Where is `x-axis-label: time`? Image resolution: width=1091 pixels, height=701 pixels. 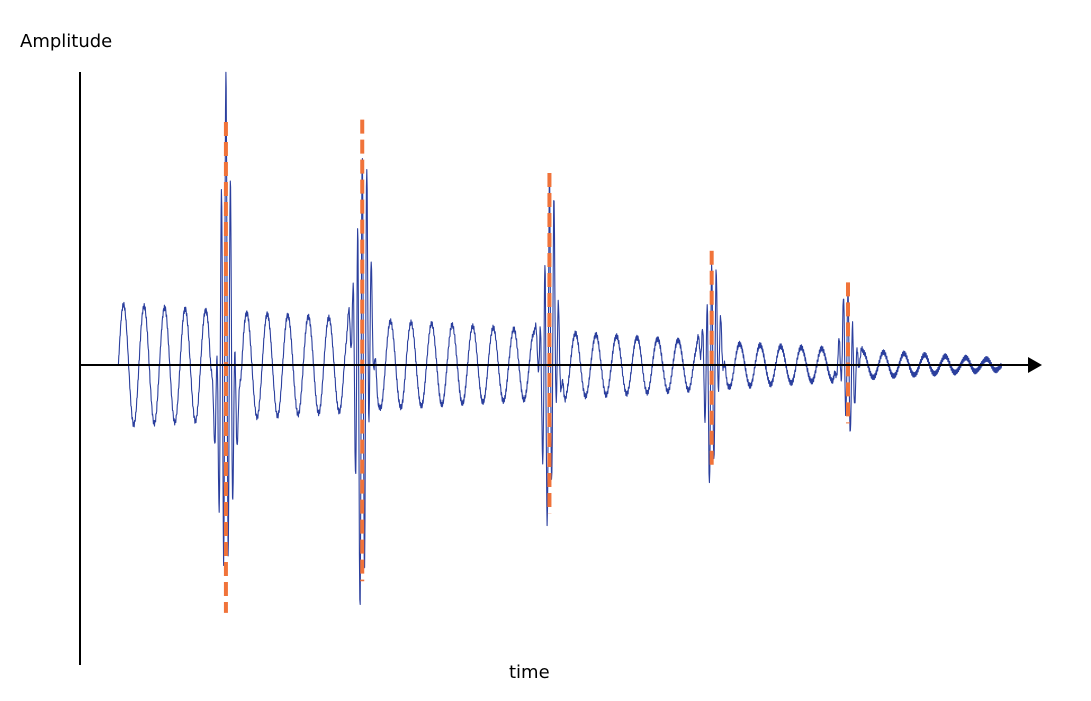 x-axis-label: time is located at coordinates (529, 672).